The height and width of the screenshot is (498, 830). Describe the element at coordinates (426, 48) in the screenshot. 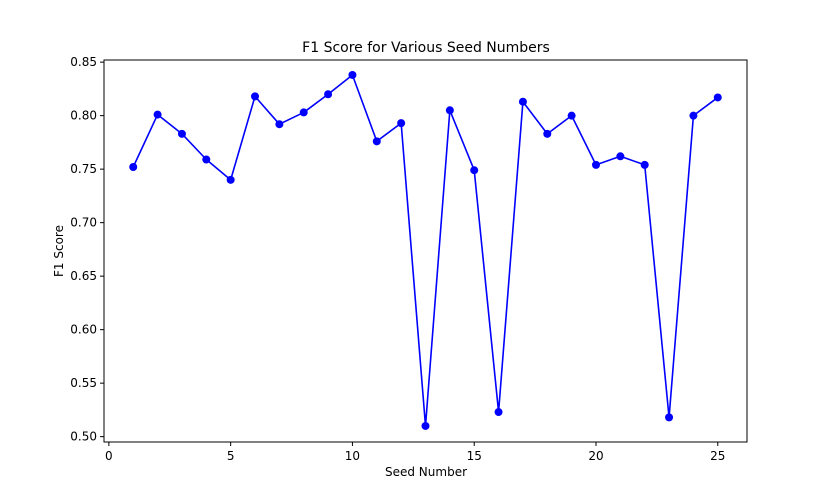

I see `chart-title: F1 Score for Various Seed Numbers` at that location.